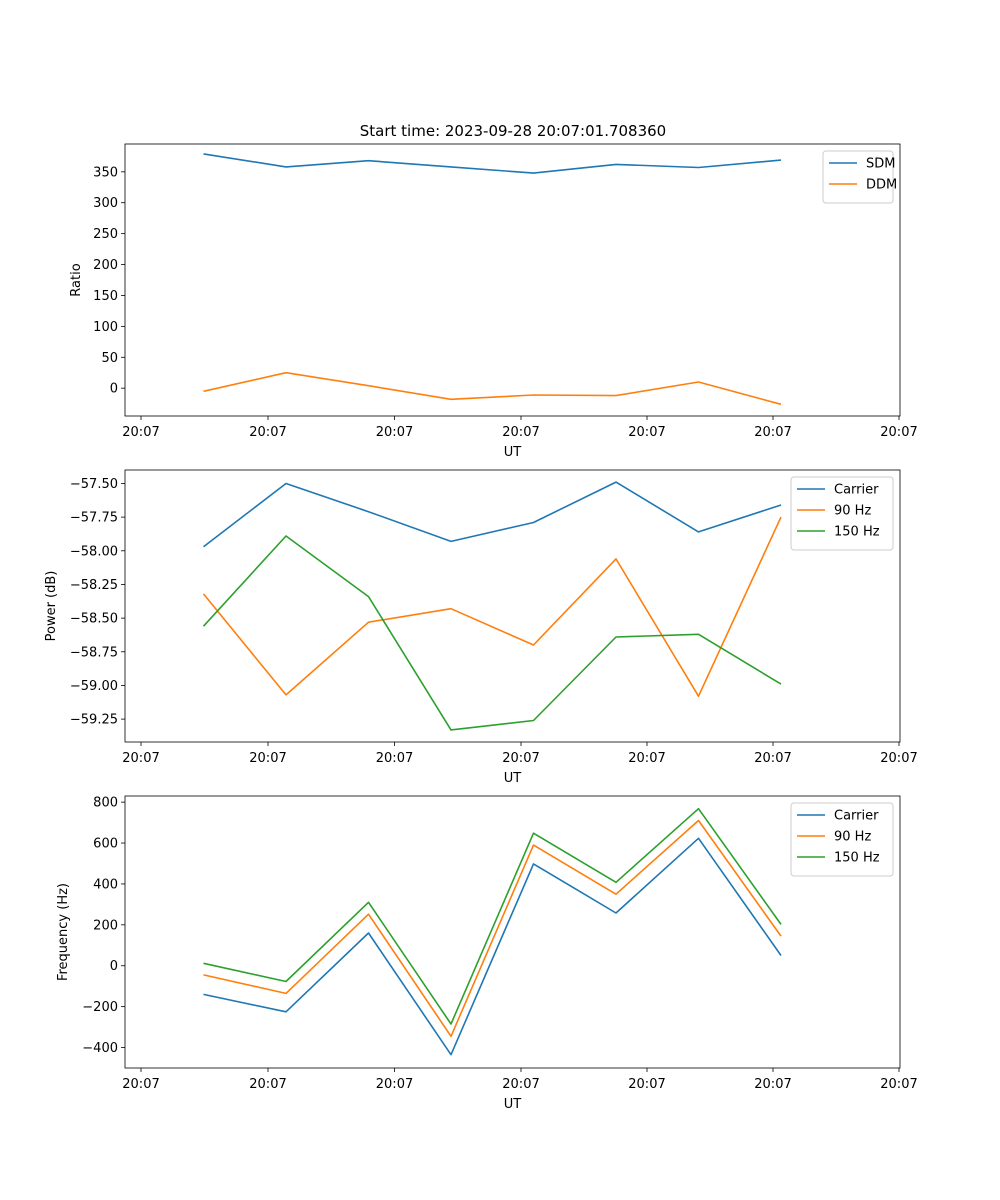 Image resolution: width=1000 pixels, height=1200 pixels. What do you see at coordinates (94, 652) in the screenshot?
I see `y-tick-label: −58.75` at bounding box center [94, 652].